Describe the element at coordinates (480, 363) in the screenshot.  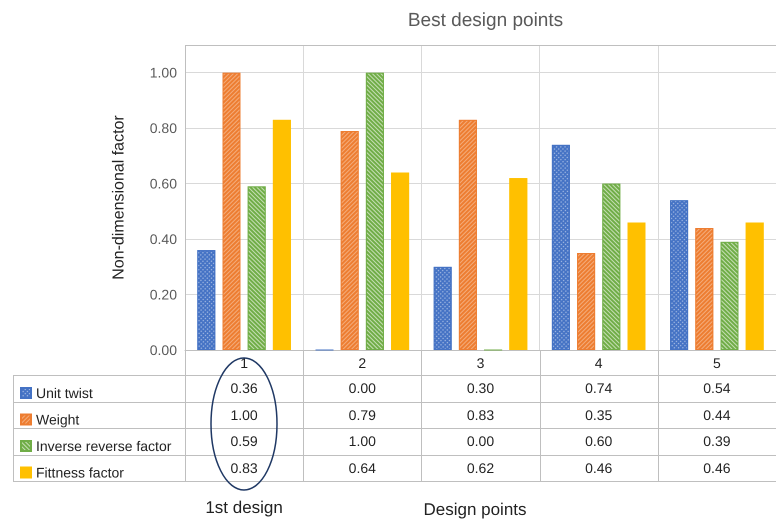
I see `x-tick-label: 3` at that location.